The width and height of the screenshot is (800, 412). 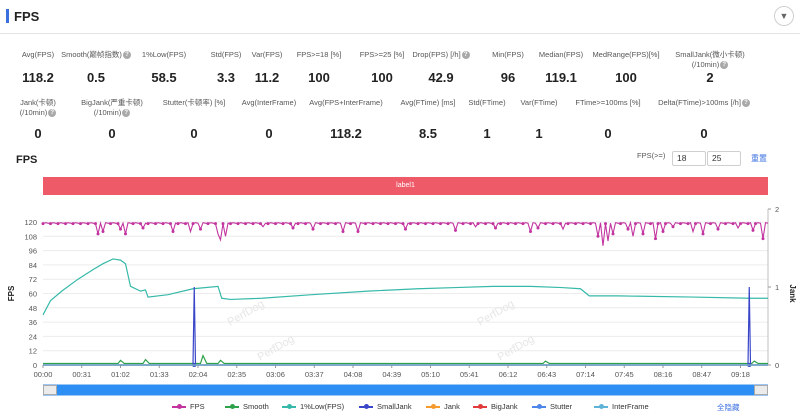 What do you see at coordinates (50, 390) in the screenshot?
I see `range-handle-left` at bounding box center [50, 390].